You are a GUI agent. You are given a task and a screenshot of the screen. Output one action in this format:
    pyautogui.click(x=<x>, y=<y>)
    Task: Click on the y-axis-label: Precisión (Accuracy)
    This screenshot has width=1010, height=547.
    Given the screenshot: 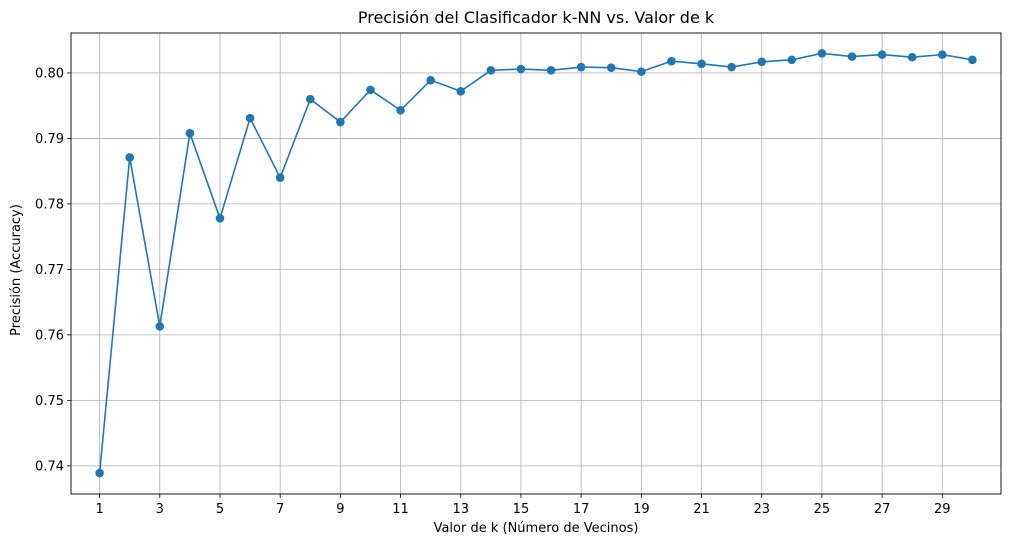 What is the action you would take?
    pyautogui.click(x=16, y=270)
    